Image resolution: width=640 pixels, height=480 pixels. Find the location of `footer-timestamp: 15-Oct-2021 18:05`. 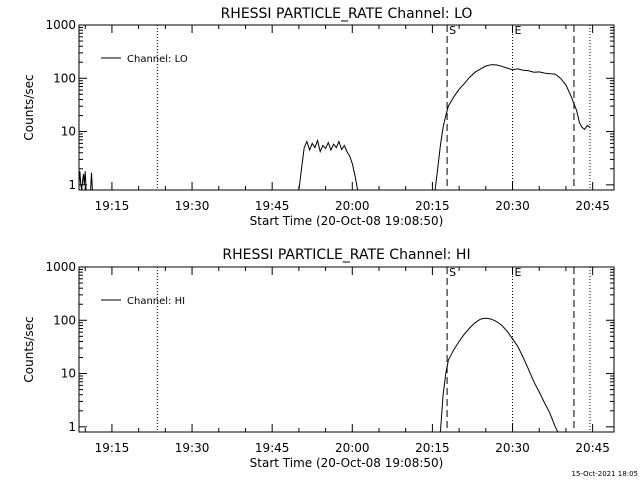

footer-timestamp: 15-Oct-2021 18:05 is located at coordinates (605, 474).